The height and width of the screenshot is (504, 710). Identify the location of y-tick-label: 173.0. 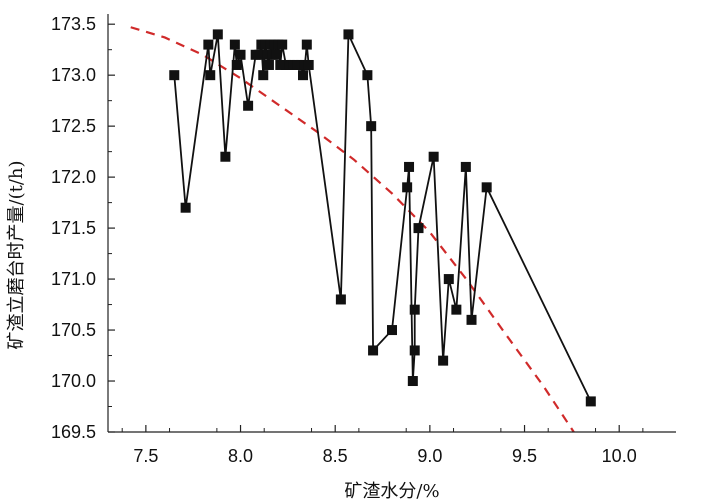
(73, 75).